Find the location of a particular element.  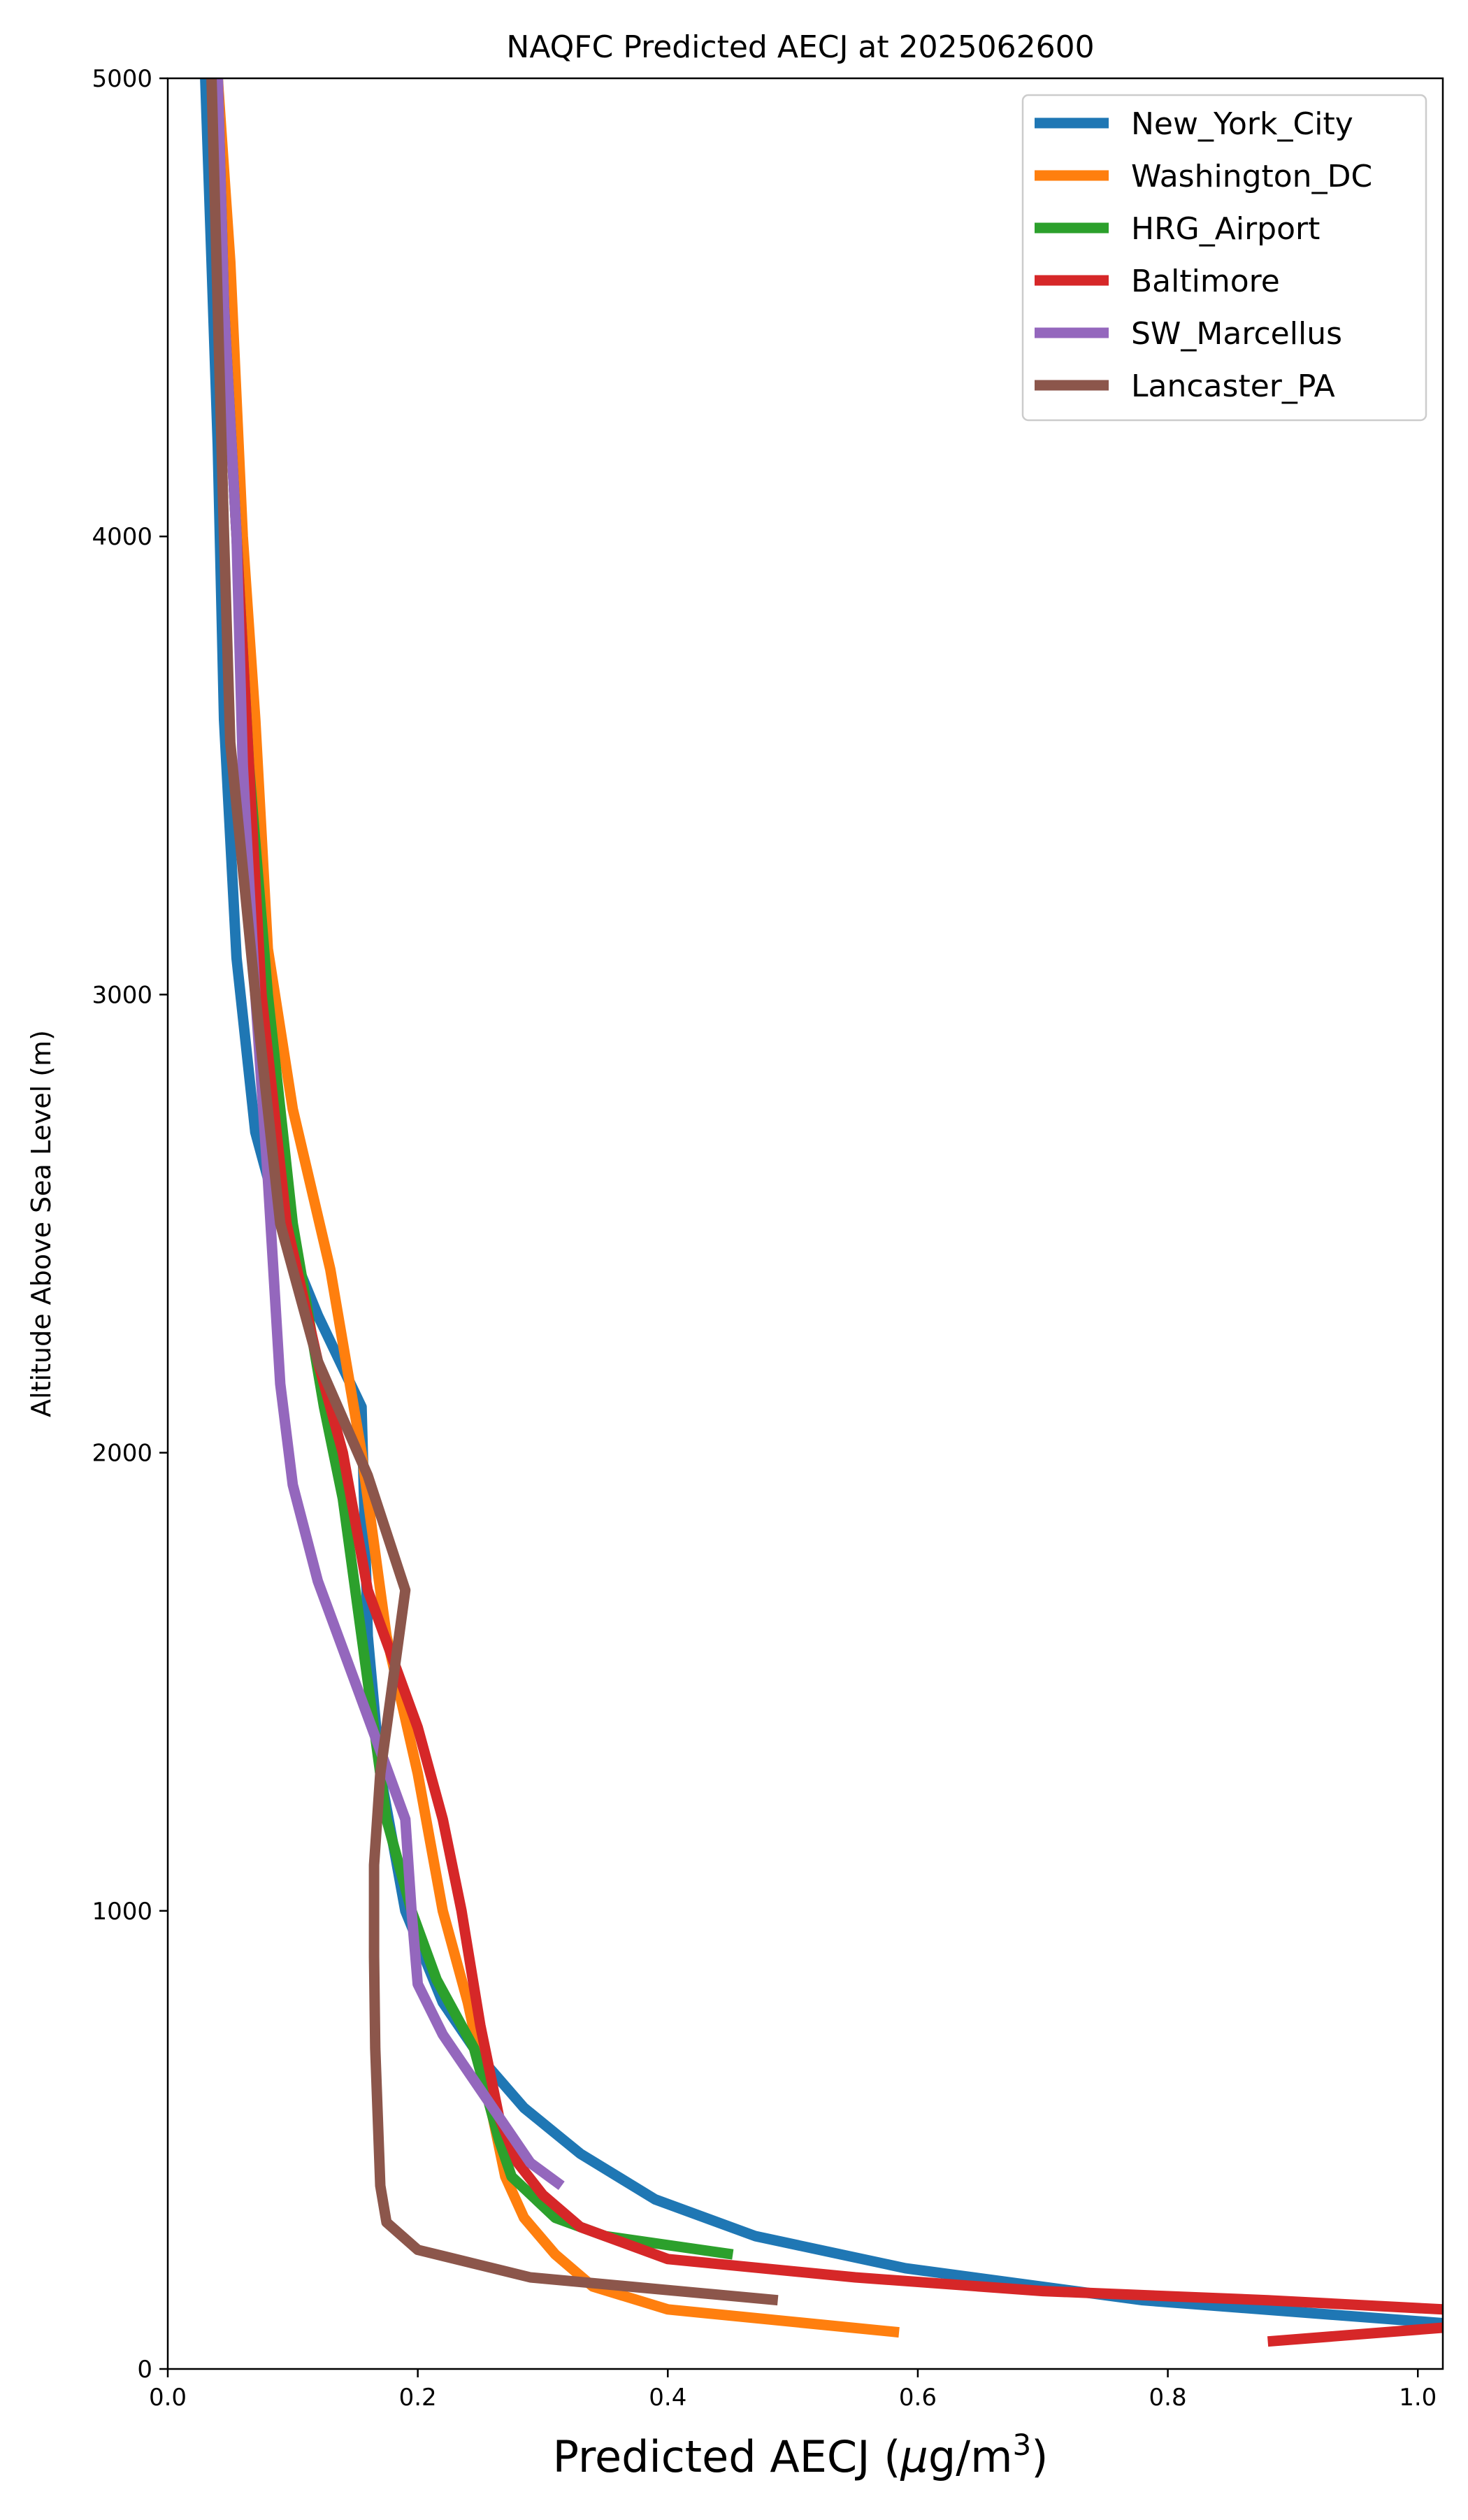

x-axis: 0.0 0.2 0.4 0.6 0.8 1.0 is located at coordinates (793, 2390).